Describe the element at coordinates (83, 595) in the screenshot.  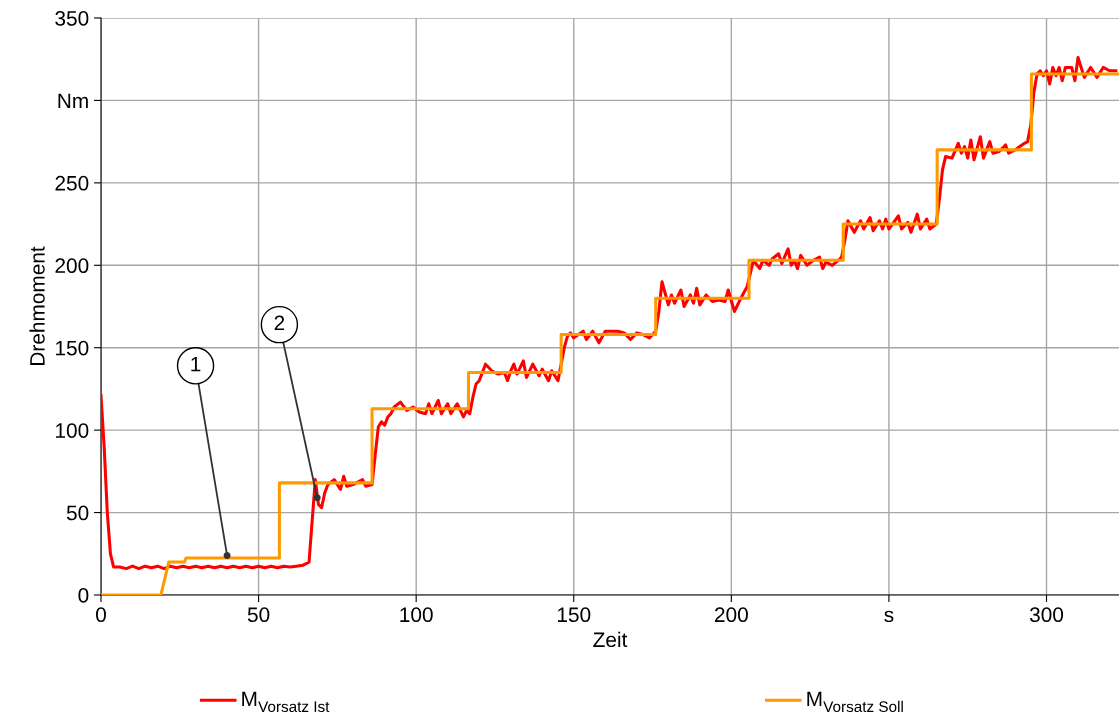
I see `y-tick-label: 0` at that location.